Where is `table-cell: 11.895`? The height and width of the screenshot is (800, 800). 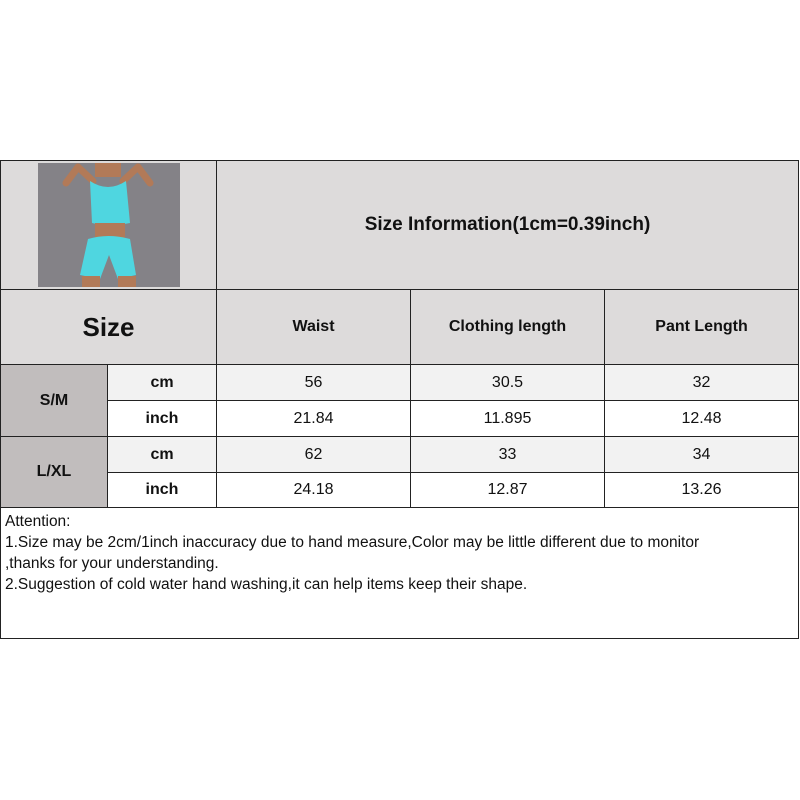 table-cell: 11.895 is located at coordinates (508, 419).